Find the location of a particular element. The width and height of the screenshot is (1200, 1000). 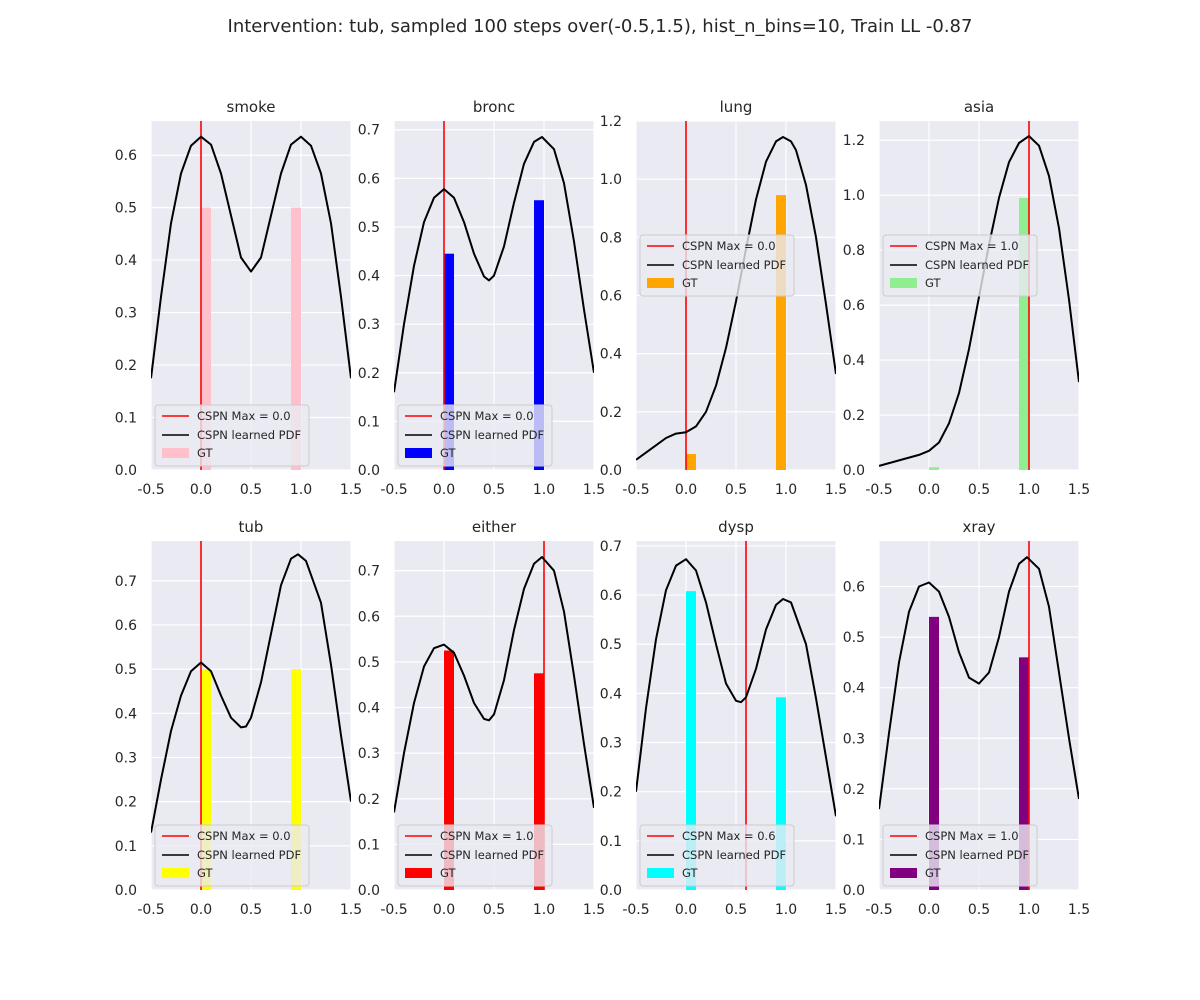

legend: CSPN Max = 0.6 CSPN learned PDF GT is located at coordinates (717, 855).